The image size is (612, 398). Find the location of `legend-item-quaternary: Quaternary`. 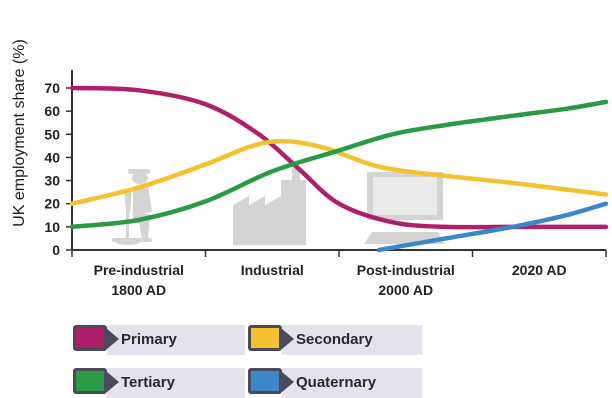

legend-item-quaternary: Quaternary is located at coordinates (335, 383).